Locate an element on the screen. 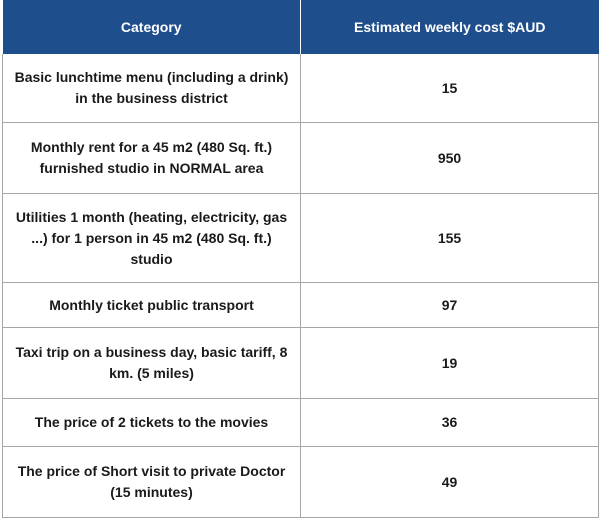 The height and width of the screenshot is (523, 601). cost-cell: 950 is located at coordinates (449, 158).